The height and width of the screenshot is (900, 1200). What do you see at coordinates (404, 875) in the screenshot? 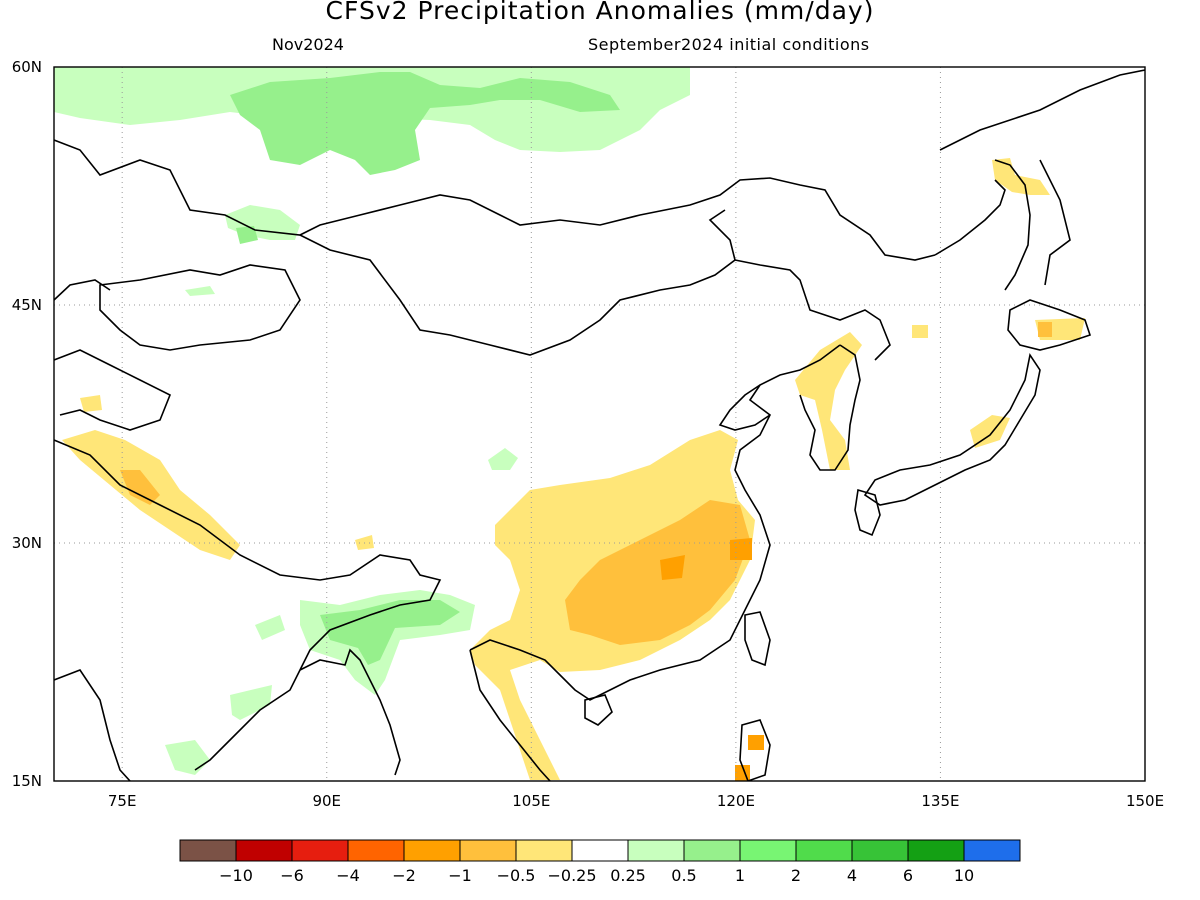
I see `colorbar-label: −2` at bounding box center [404, 875].